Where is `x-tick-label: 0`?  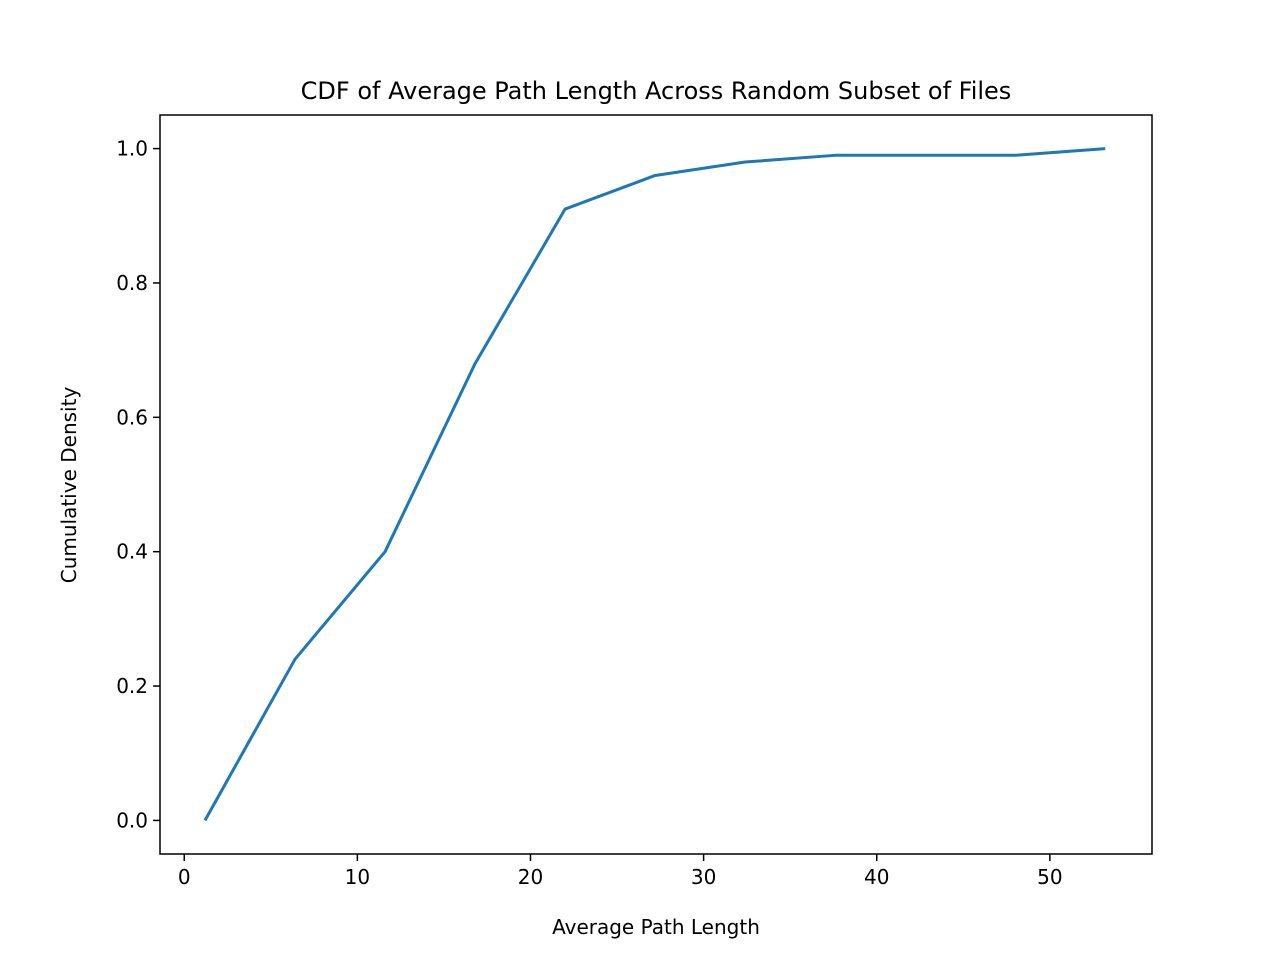
x-tick-label: 0 is located at coordinates (184, 877).